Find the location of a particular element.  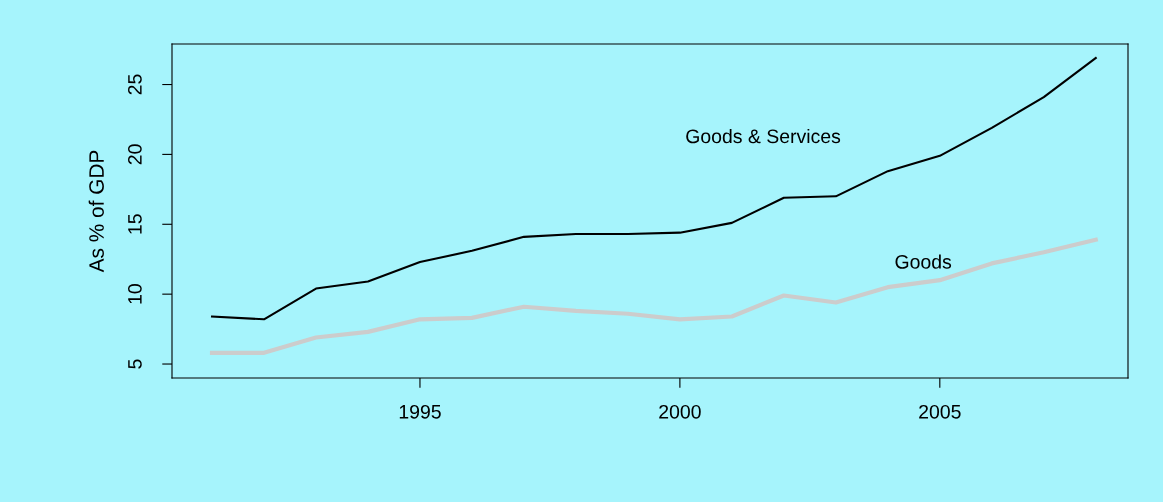

y-axis-title: As % of GDP is located at coordinates (96, 211).